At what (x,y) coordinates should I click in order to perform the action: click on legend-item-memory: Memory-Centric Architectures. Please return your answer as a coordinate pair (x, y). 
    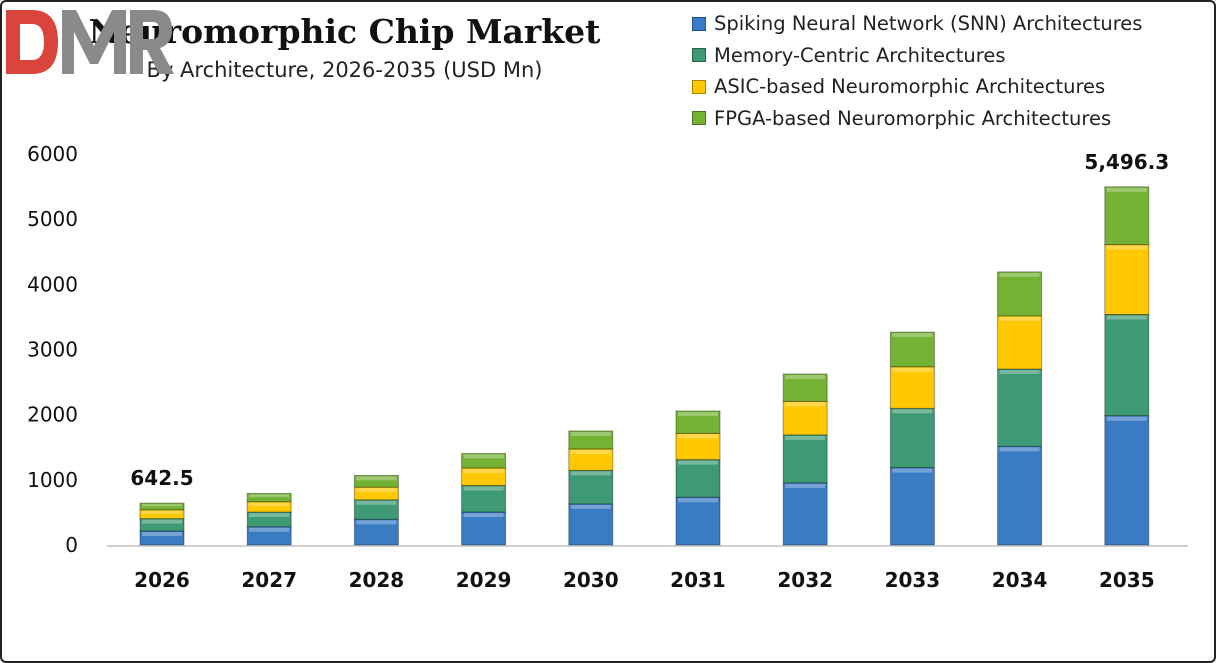
    Looking at the image, I should click on (917, 56).